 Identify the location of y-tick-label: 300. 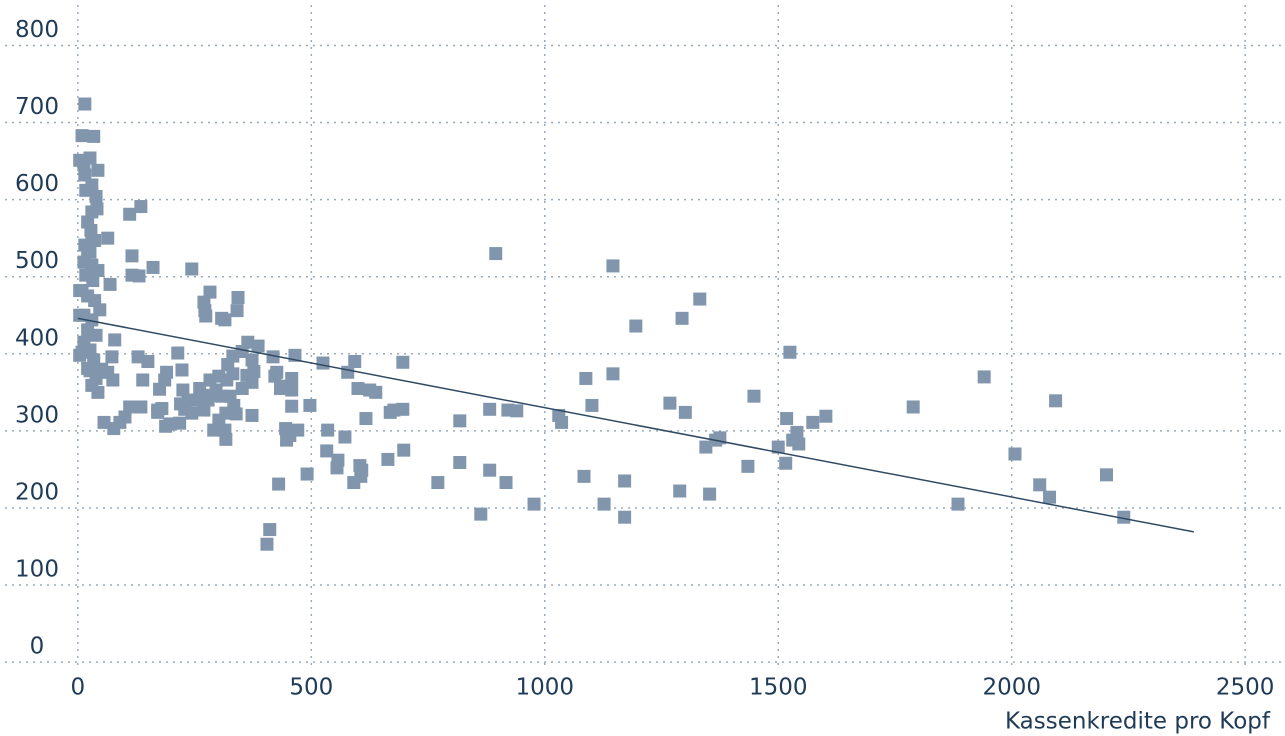
(37, 415).